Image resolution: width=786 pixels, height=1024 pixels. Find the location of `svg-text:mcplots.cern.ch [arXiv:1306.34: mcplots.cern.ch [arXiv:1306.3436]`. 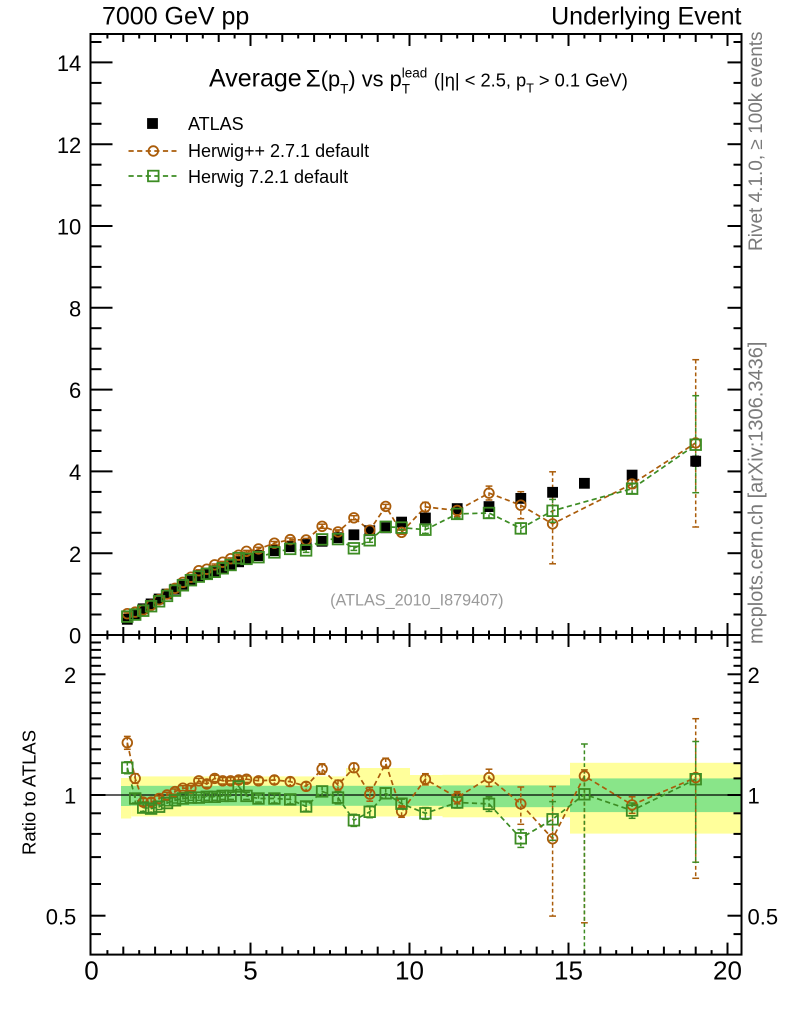

svg-text:mcplots.cern.ch [arXiv:1306.34: mcplots.cern.ch [arXiv:1306.3436] is located at coordinates (757, 493).